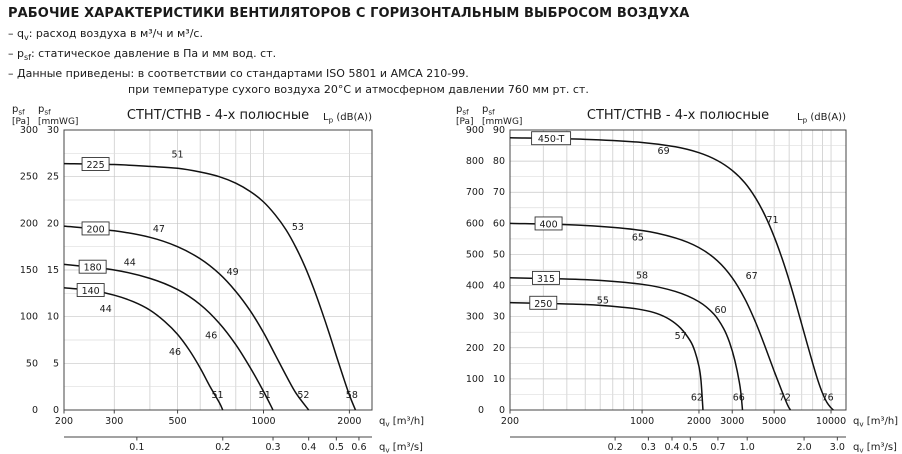  What do you see at coordinates (697, 398) in the screenshot?
I see `db-label: 62` at bounding box center [697, 398].